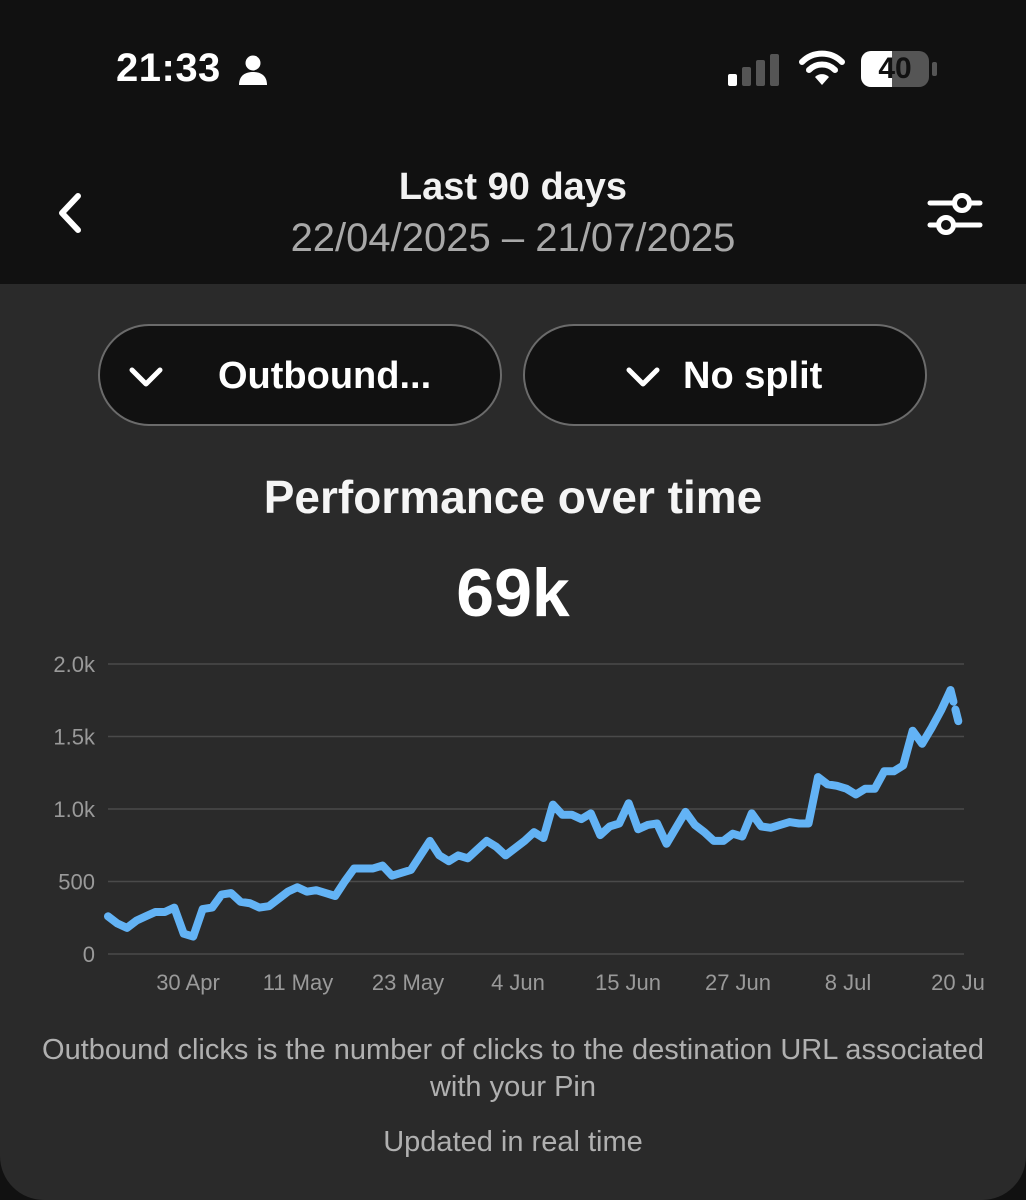  Describe the element at coordinates (74, 737) in the screenshot. I see `y-tick-label: 1.5k` at that location.